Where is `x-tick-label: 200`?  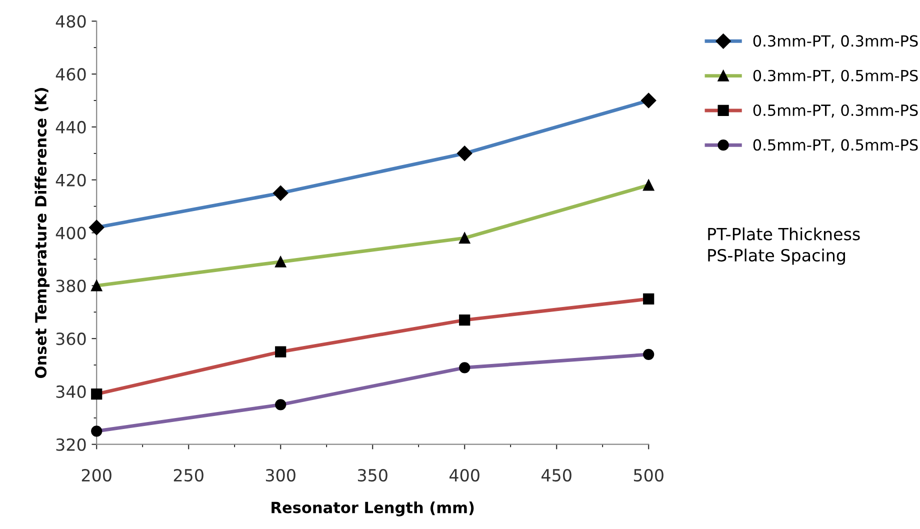
x-tick-label: 200 is located at coordinates (97, 475).